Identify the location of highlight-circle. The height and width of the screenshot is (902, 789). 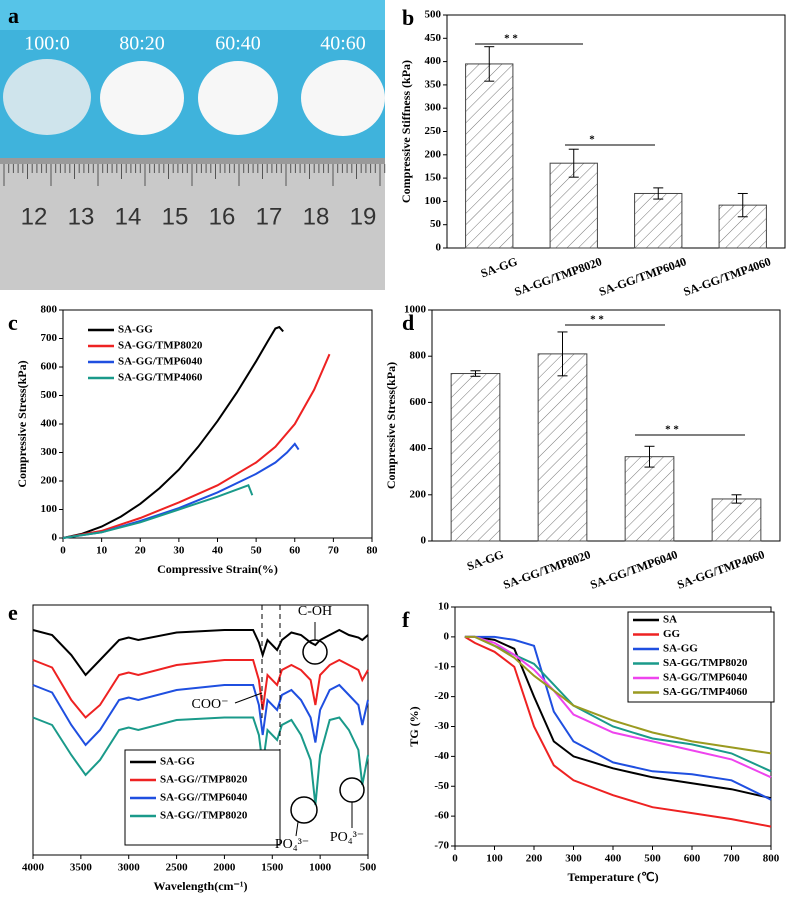
(352, 790).